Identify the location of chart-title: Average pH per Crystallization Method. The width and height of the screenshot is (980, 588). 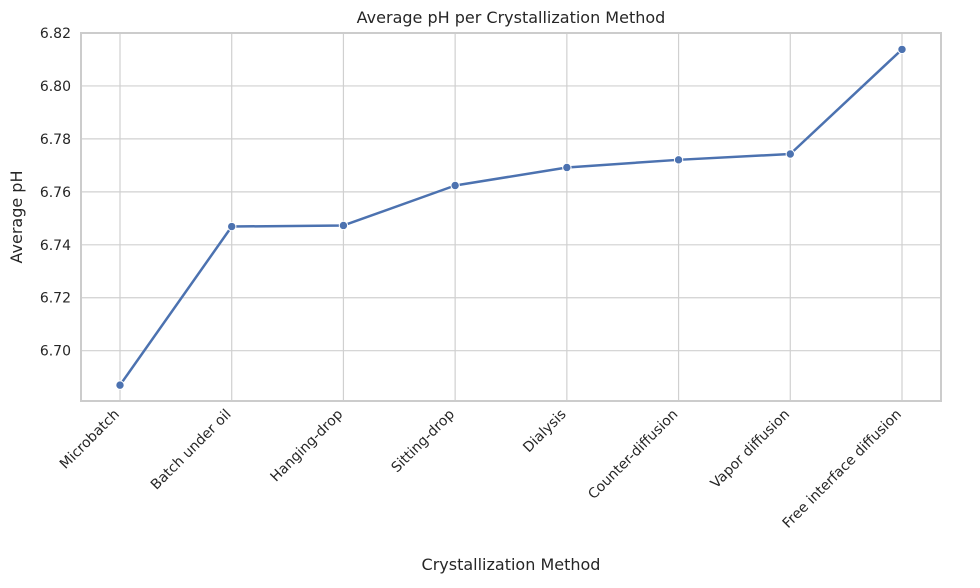
(511, 17).